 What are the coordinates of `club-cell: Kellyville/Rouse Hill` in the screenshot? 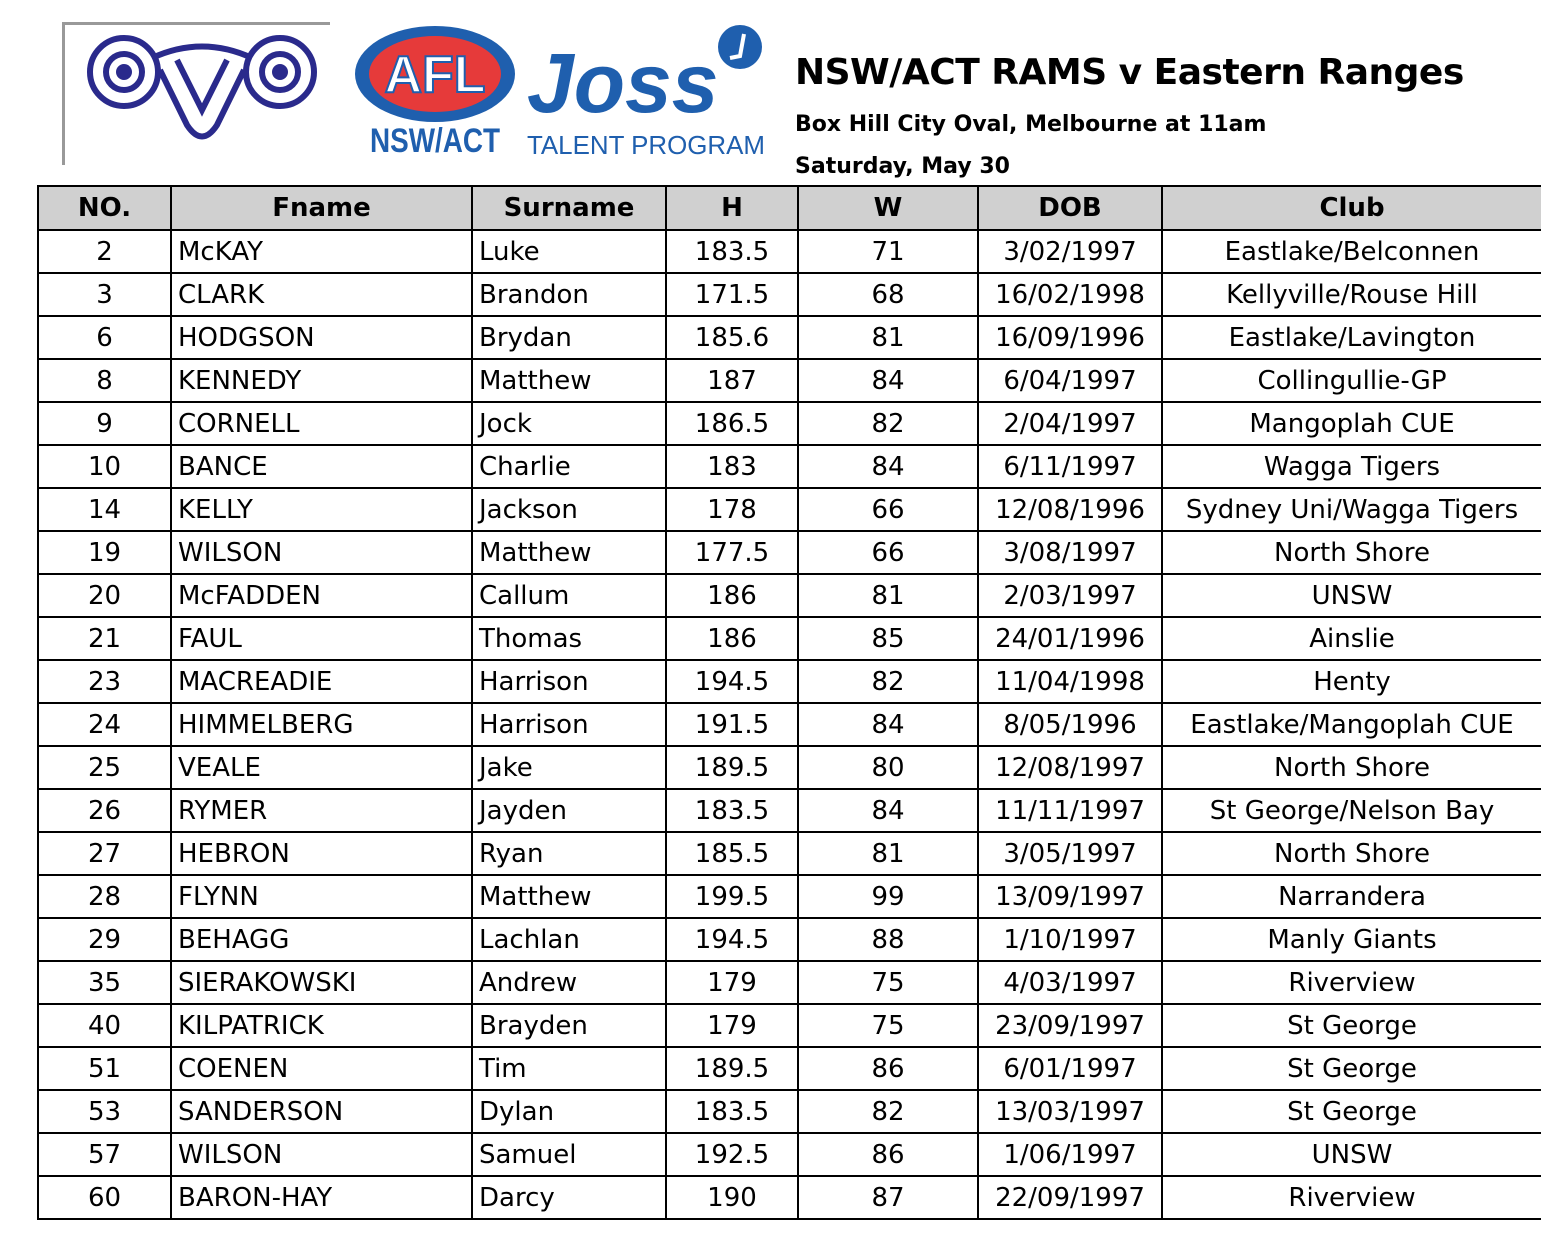 It's located at (1351, 294).